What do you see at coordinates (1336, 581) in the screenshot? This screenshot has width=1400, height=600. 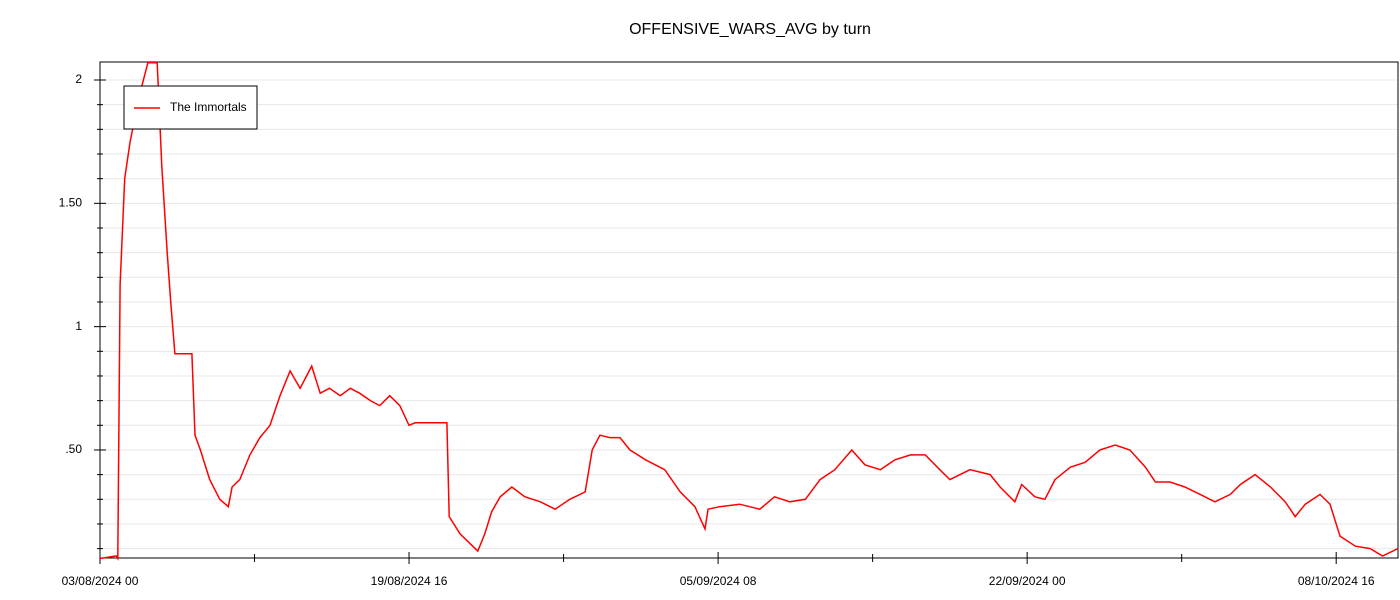 I see `x-tick-label: 08/10/2024 16` at bounding box center [1336, 581].